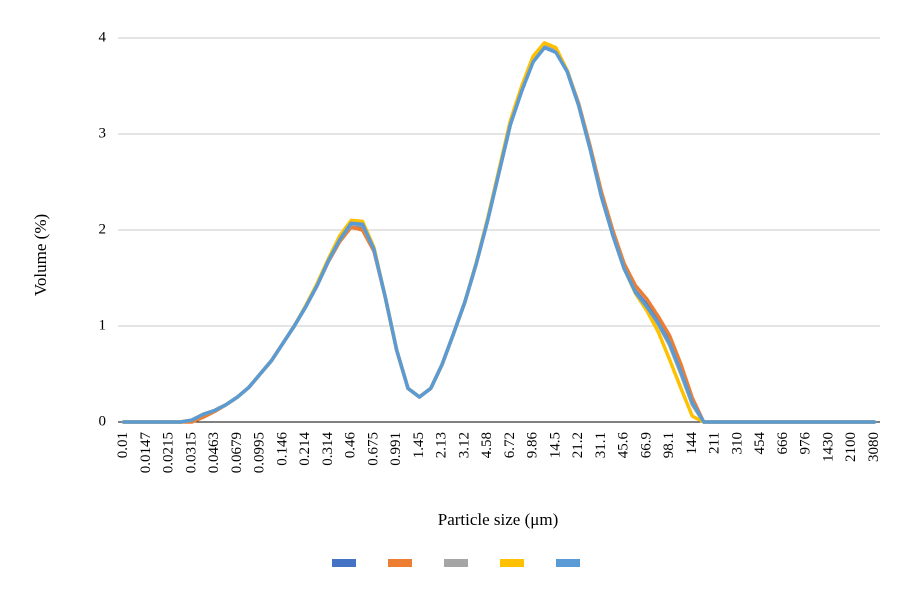  I want to click on x-tick-label: 1430, so click(828, 447).